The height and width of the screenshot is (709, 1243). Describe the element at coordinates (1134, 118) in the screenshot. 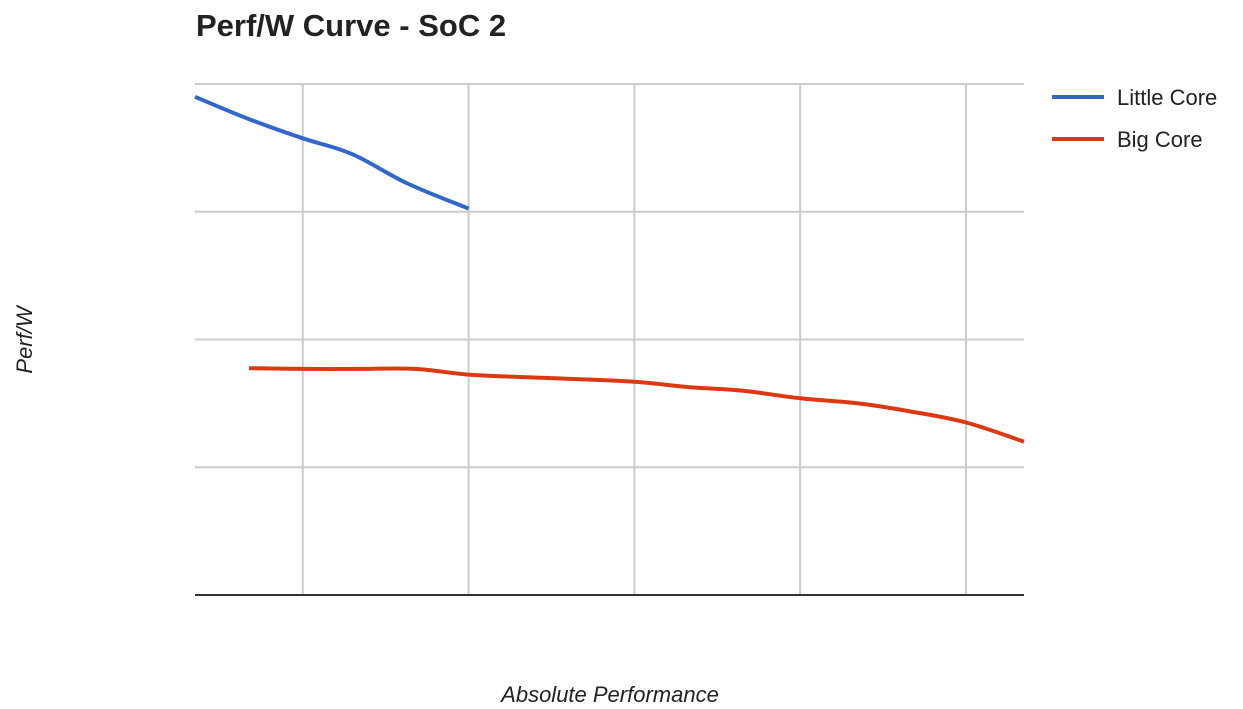

I see `legend: Little Core Big Core` at that location.